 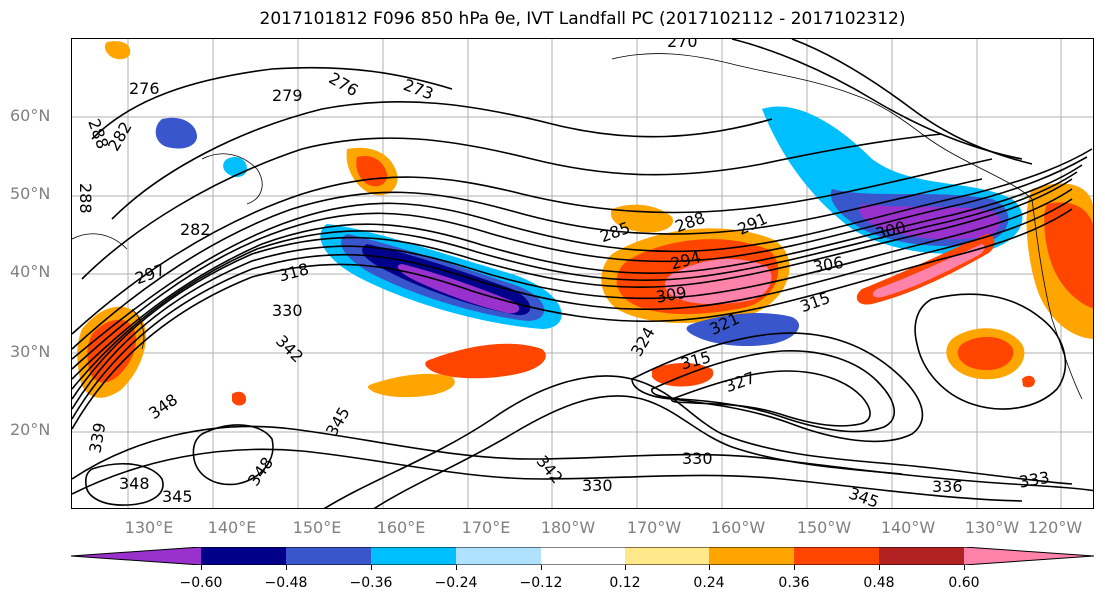 I want to click on colorbar-tick-label: −0.36, so click(x=371, y=583).